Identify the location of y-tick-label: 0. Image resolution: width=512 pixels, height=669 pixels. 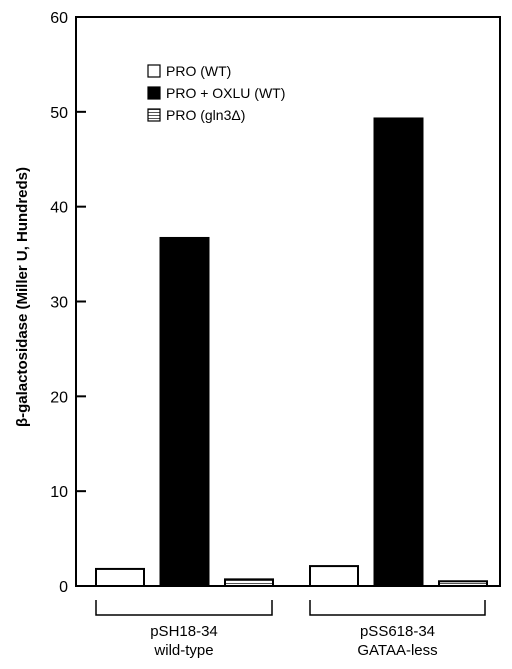
(63, 587).